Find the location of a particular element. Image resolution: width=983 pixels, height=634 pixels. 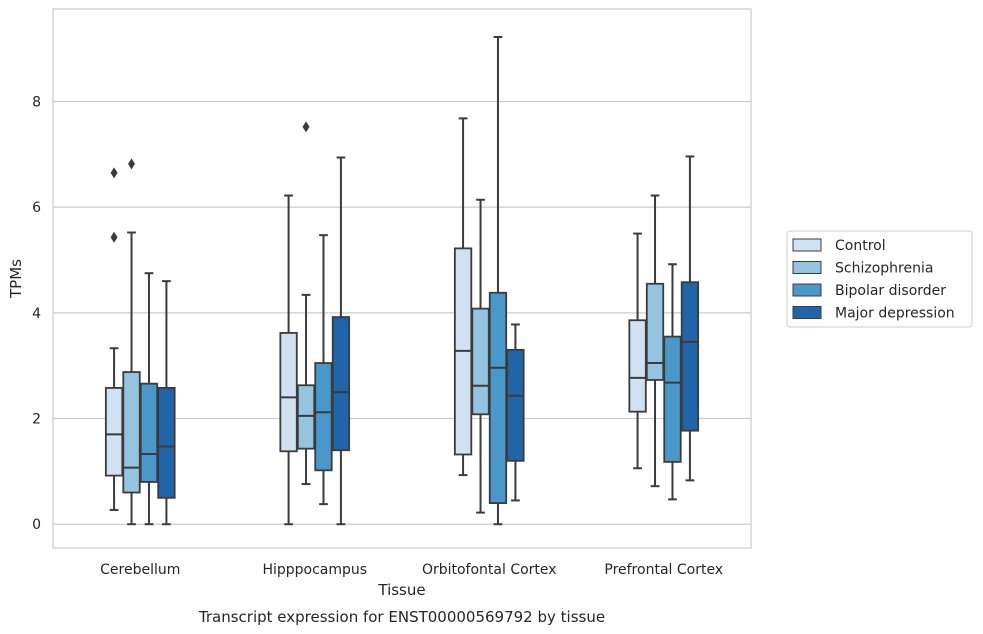

y-tick-label: 8 is located at coordinates (36, 102).